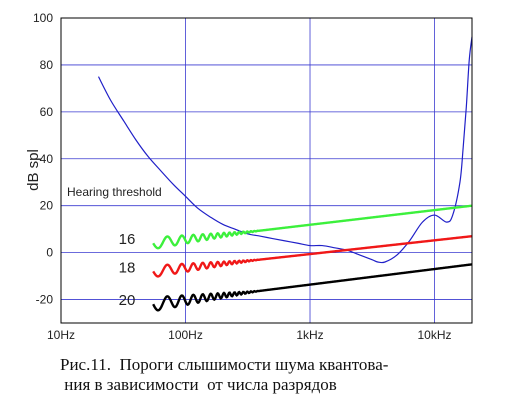  I want to click on series-labels: 16 18 20, so click(127, 270).